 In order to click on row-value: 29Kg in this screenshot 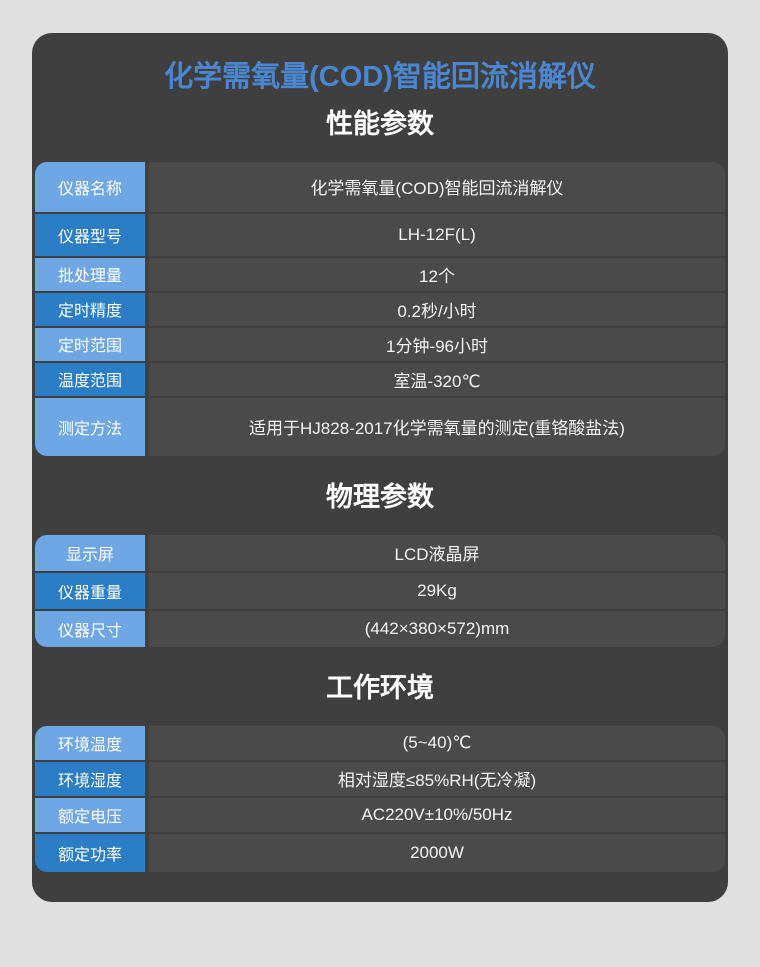, I will do `click(437, 590)`.